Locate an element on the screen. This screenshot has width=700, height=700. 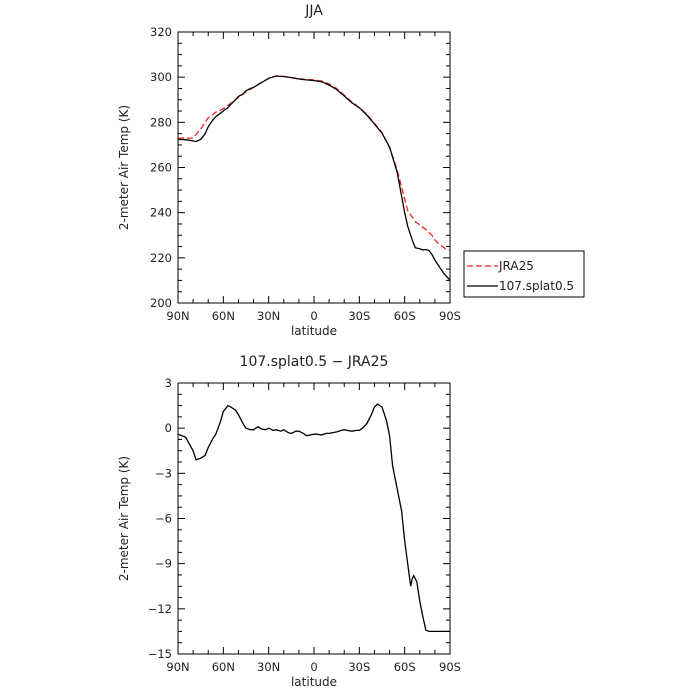
series-line-difference is located at coordinates (314, 518).